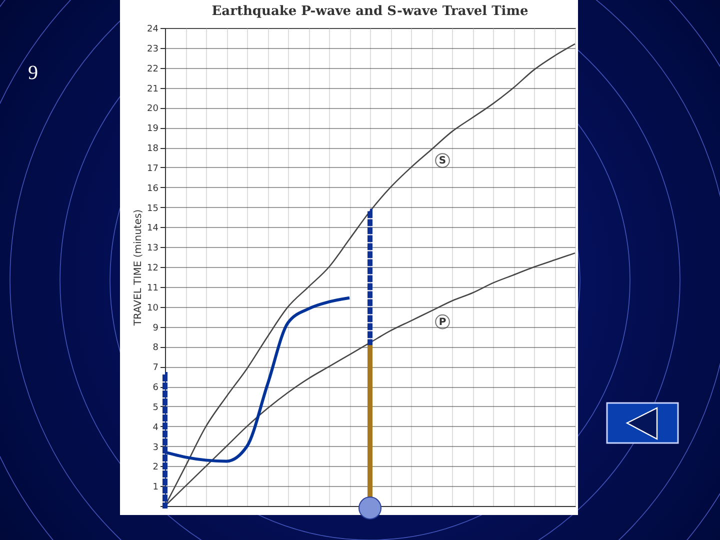  What do you see at coordinates (152, 269) in the screenshot?
I see `y-tick-label: 12` at bounding box center [152, 269].